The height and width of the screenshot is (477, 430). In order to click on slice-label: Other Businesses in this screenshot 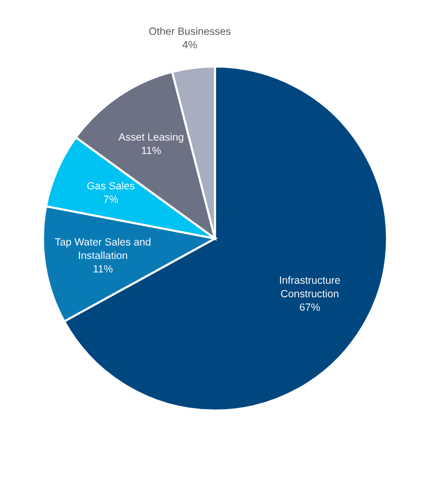, I will do `click(190, 31)`.